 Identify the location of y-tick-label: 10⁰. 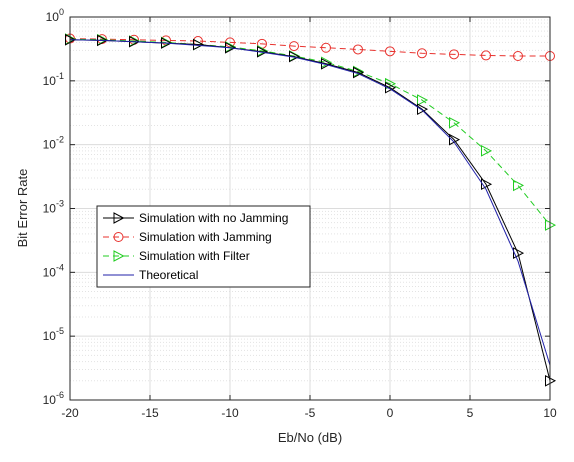
(55, 15).